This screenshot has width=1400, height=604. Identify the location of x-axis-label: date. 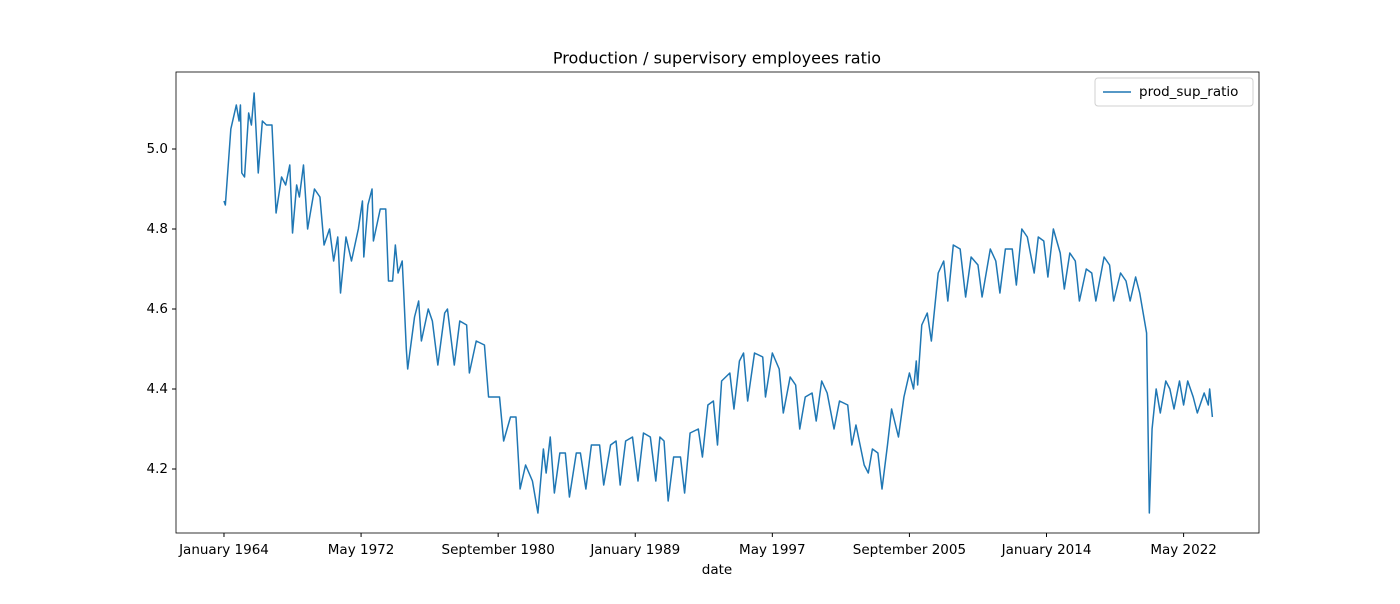
(717, 570).